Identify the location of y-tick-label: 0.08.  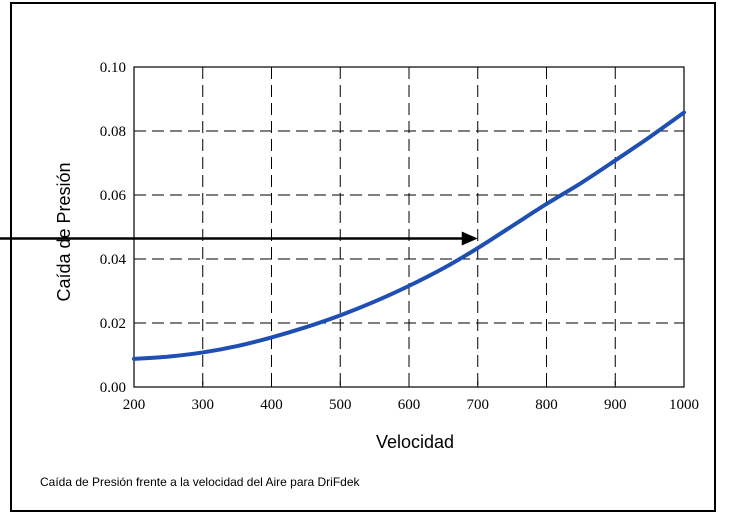
(113, 132).